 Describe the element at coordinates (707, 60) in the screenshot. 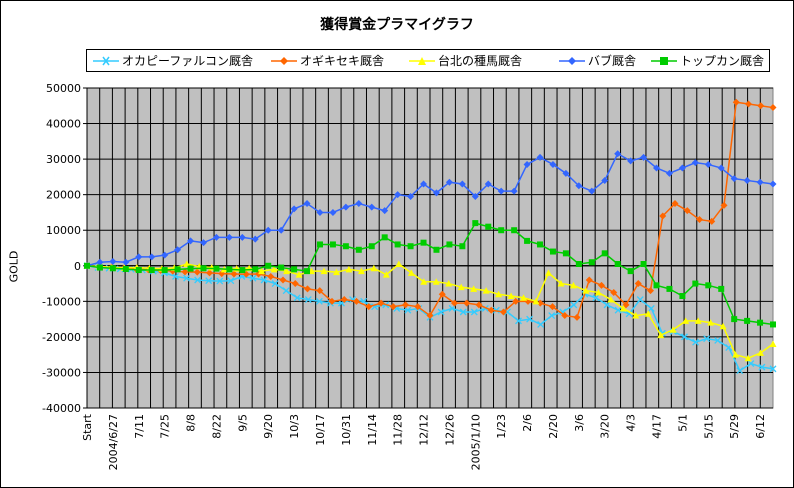

I see `legend-item-topkan: トップカン厩舎` at that location.